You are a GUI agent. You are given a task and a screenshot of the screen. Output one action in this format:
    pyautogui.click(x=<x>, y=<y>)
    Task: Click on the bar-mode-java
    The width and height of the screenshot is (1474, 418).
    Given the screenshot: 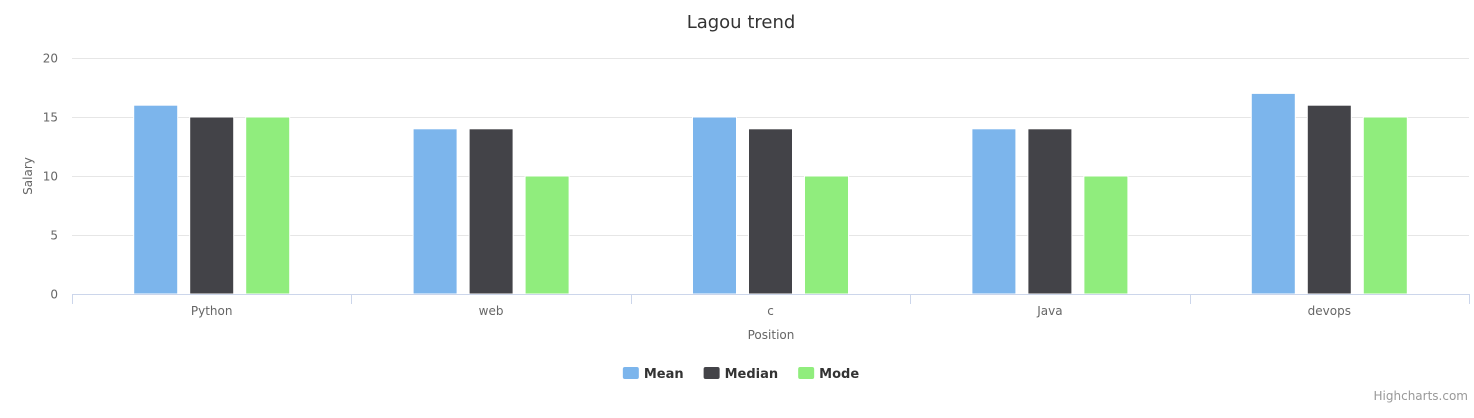 What is the action you would take?
    pyautogui.click(x=1106, y=235)
    